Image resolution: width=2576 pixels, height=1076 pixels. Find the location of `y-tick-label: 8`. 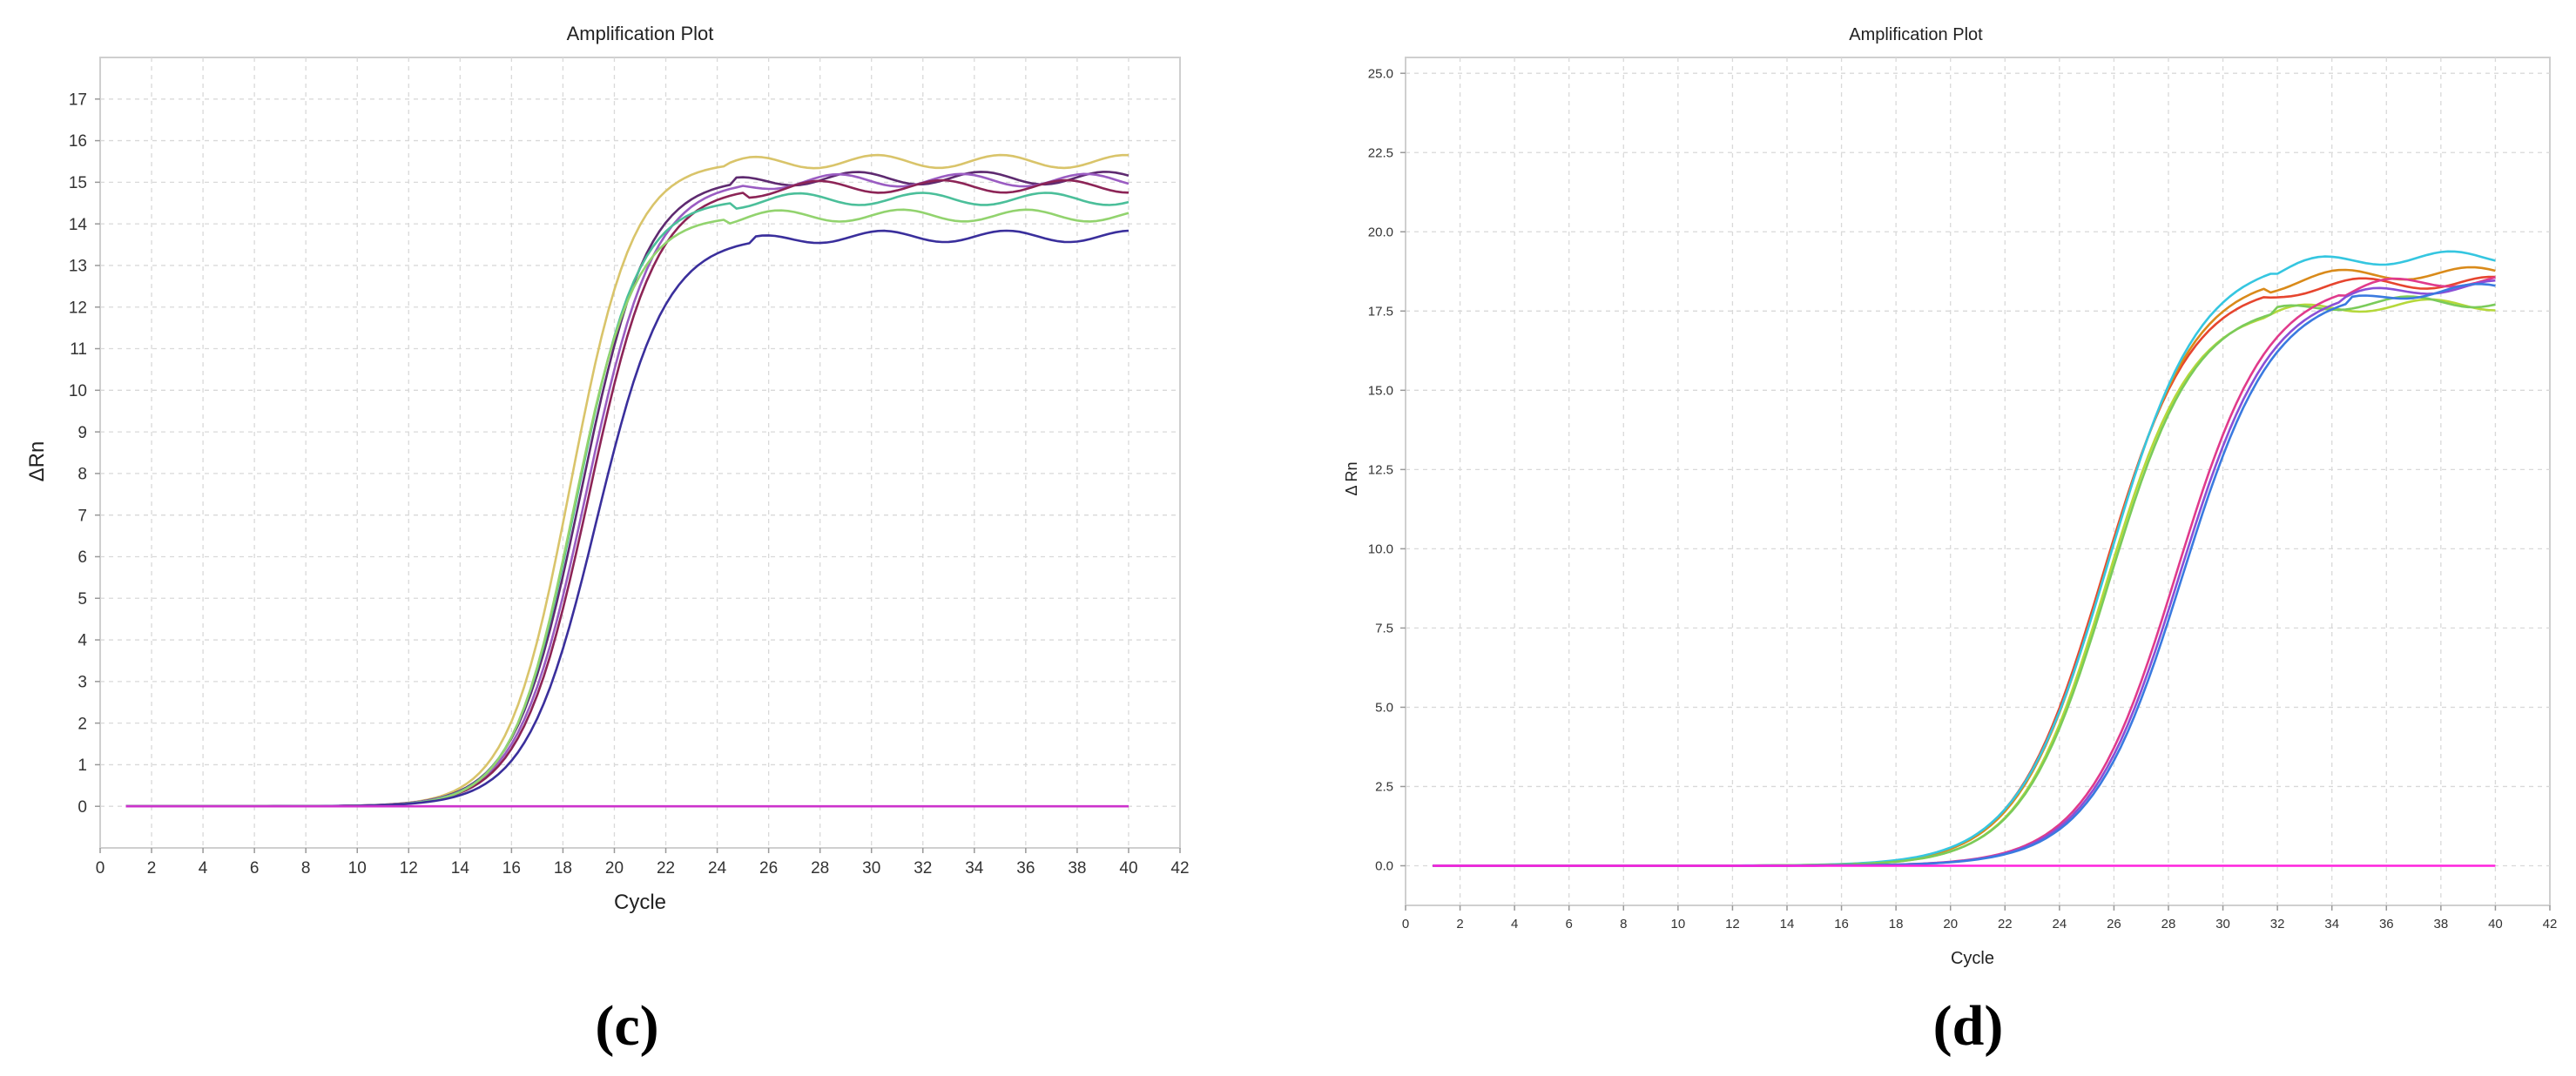

y-tick-label: 8 is located at coordinates (82, 475).